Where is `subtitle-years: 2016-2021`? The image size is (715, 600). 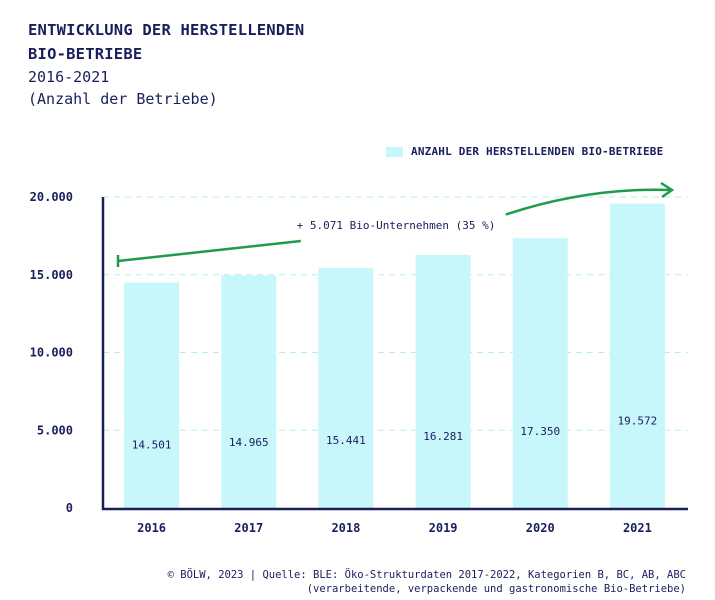
subtitle-years: 2016-2021 is located at coordinates (69, 77).